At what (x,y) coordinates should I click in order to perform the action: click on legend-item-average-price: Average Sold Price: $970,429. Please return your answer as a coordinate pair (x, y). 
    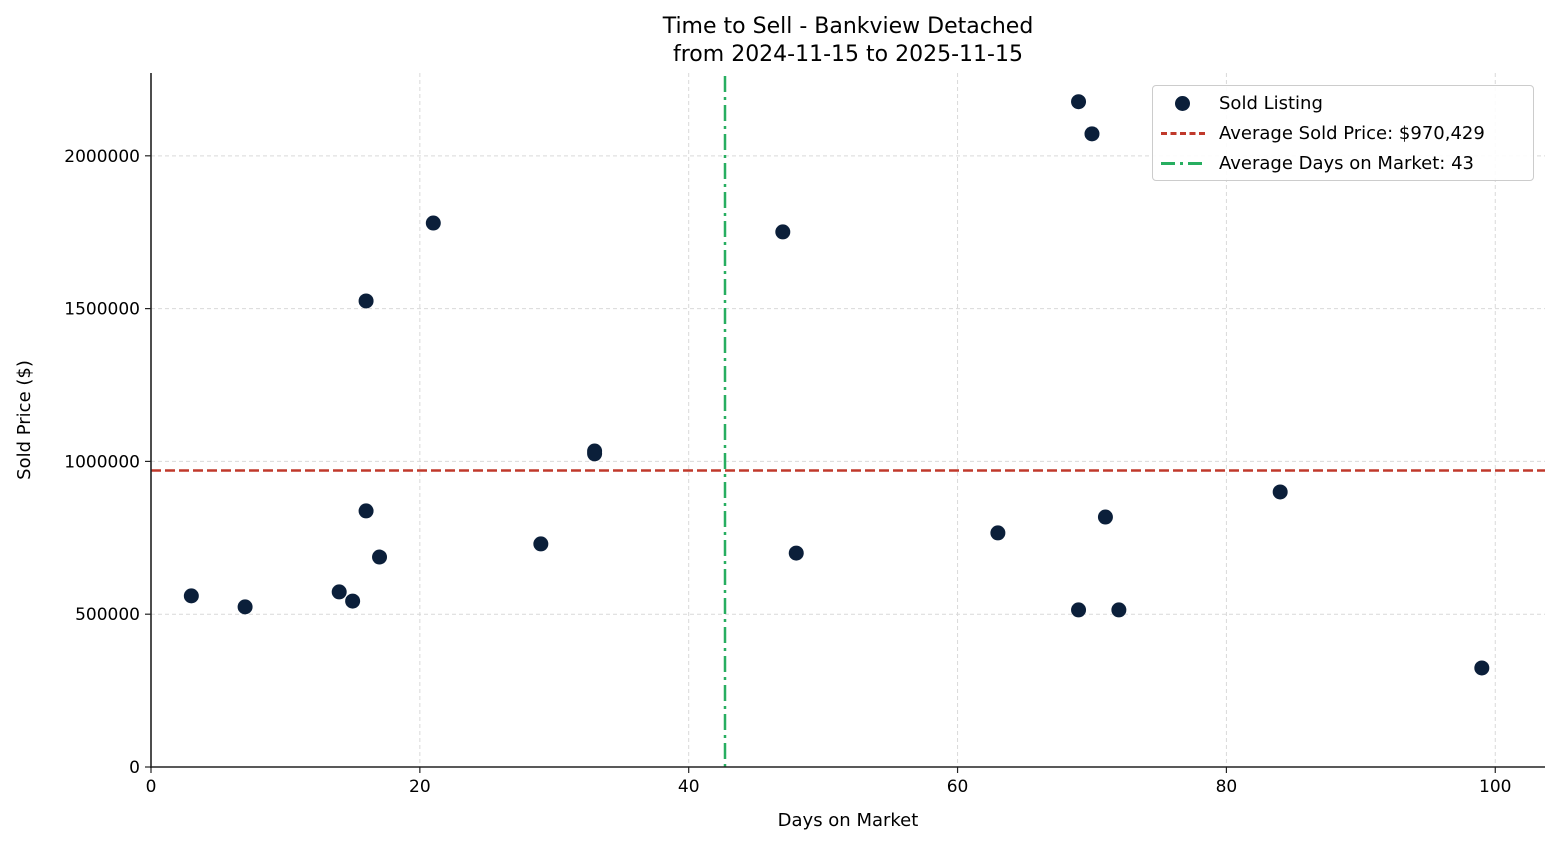
    Looking at the image, I should click on (1343, 133).